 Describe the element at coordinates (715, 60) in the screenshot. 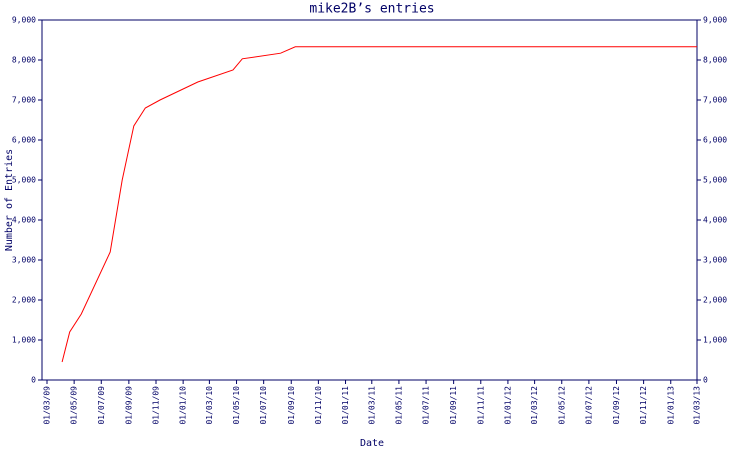

I see `y2-tick-label: 8,000` at that location.